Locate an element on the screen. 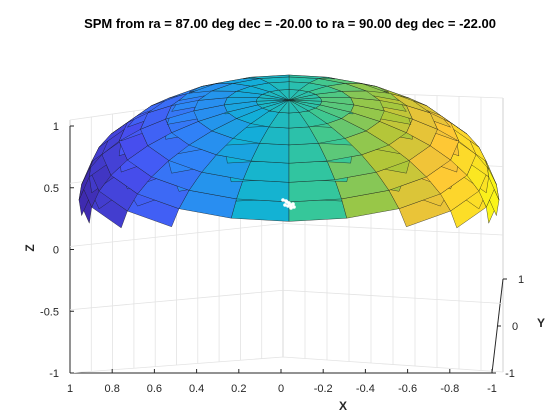 The width and height of the screenshot is (560, 420). x-tick-label: 0.8 is located at coordinates (112, 389).